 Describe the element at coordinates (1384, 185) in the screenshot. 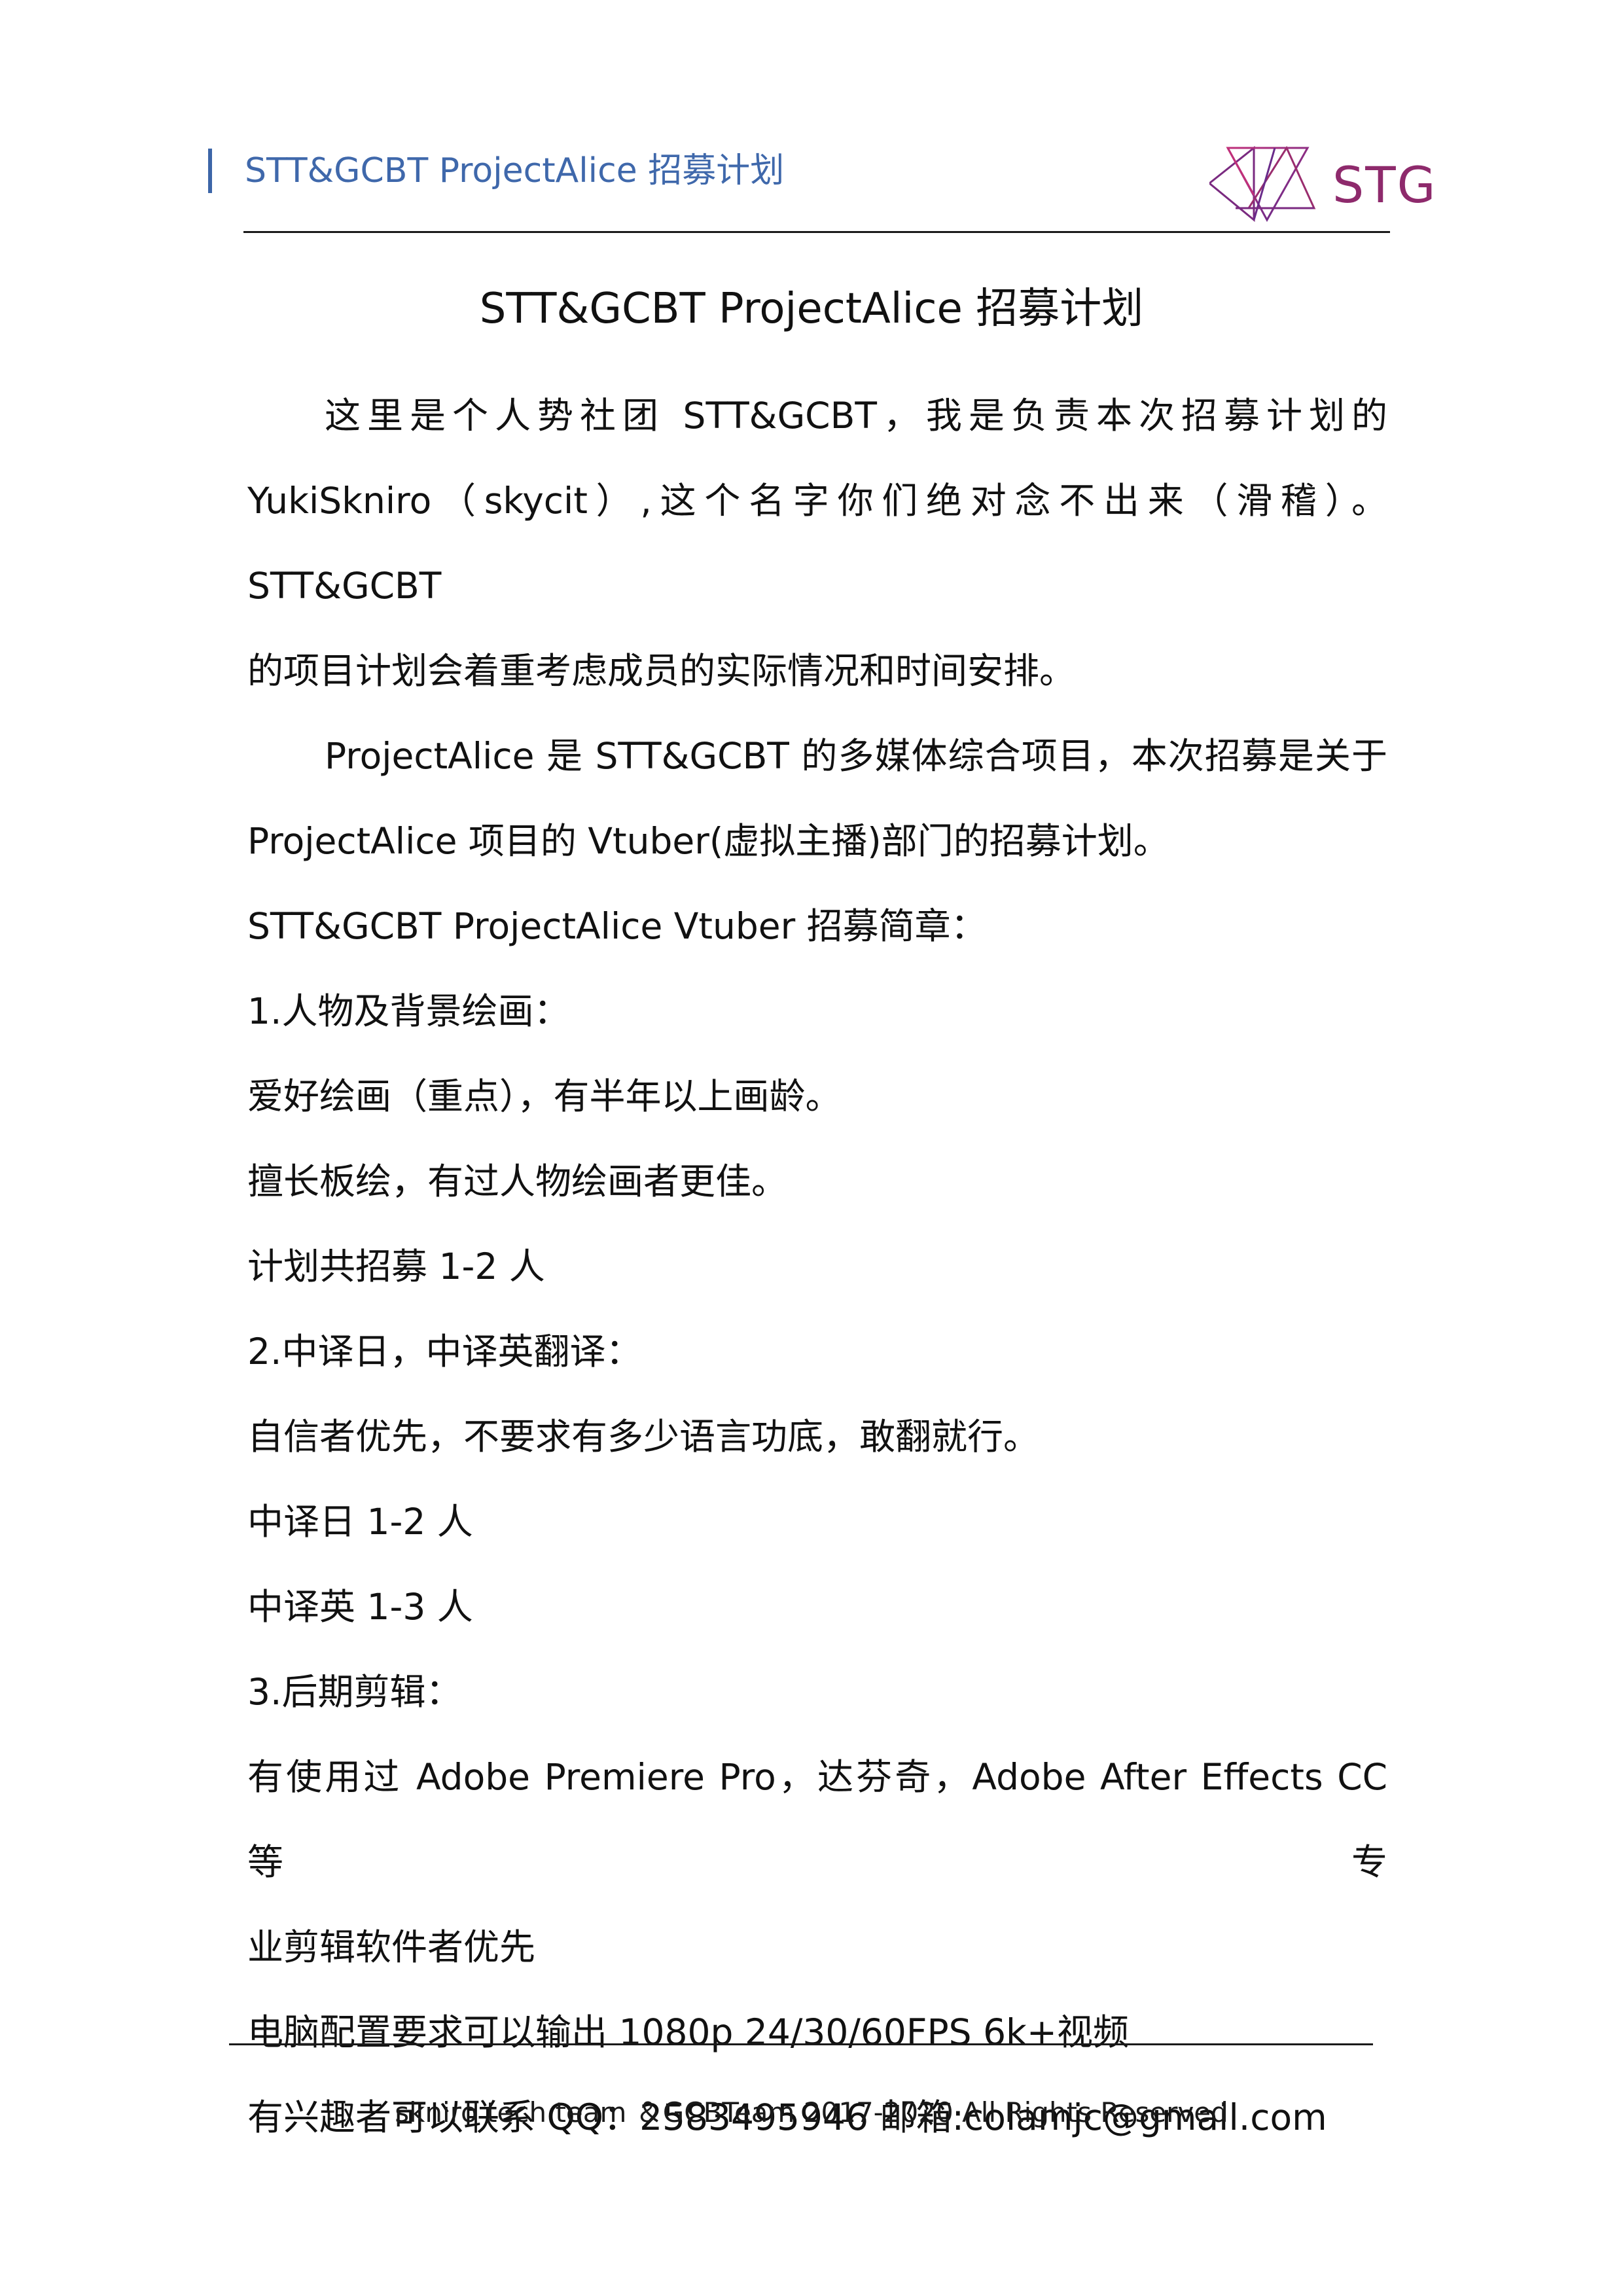

I see `logo-text: STG` at that location.